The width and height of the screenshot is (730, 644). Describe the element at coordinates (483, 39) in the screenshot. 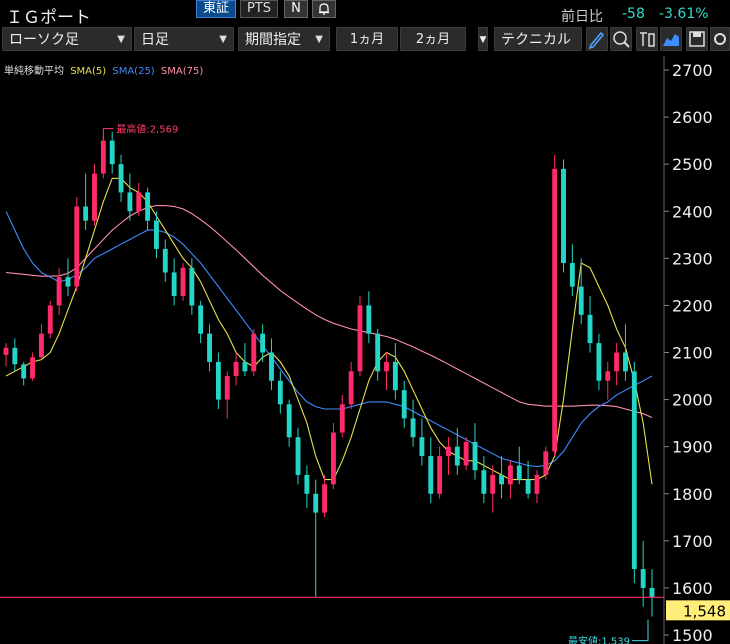

I see `range-more-icon: ▼` at that location.